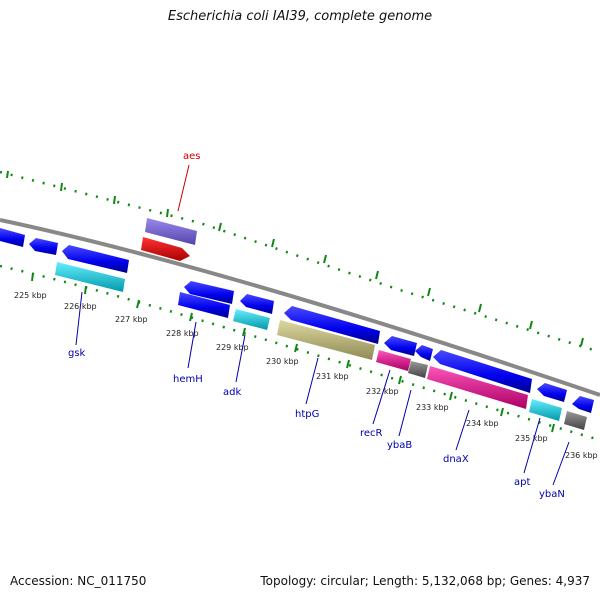 This screenshot has height=600, width=600. What do you see at coordinates (382, 391) in the screenshot?
I see `tick-label: 232 kbp` at bounding box center [382, 391].